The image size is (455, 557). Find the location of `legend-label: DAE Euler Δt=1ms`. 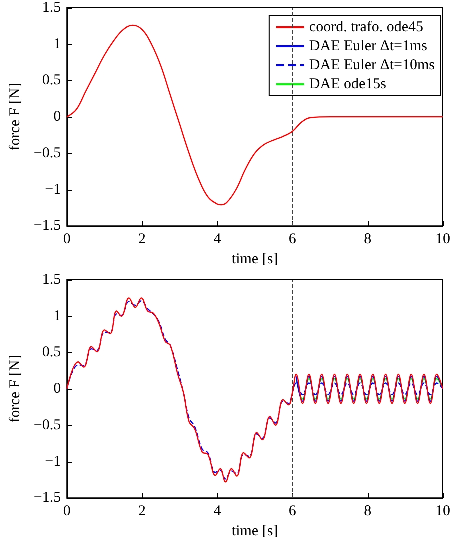

legend-label: DAE Euler Δt=1ms is located at coordinates (368, 46).